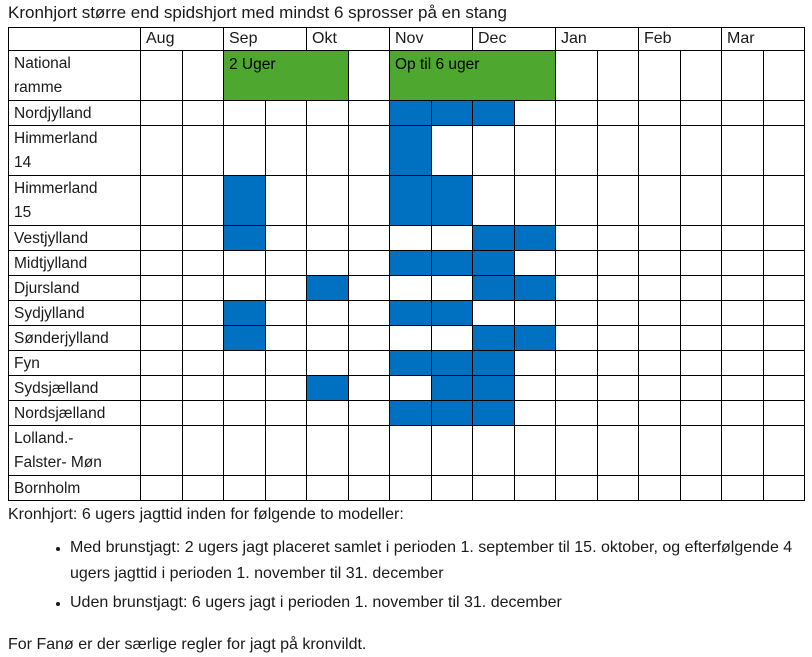 The width and height of the screenshot is (812, 657). Describe the element at coordinates (407, 263) in the screenshot. I see `table-row-midtjylland: Midtjylland` at that location.